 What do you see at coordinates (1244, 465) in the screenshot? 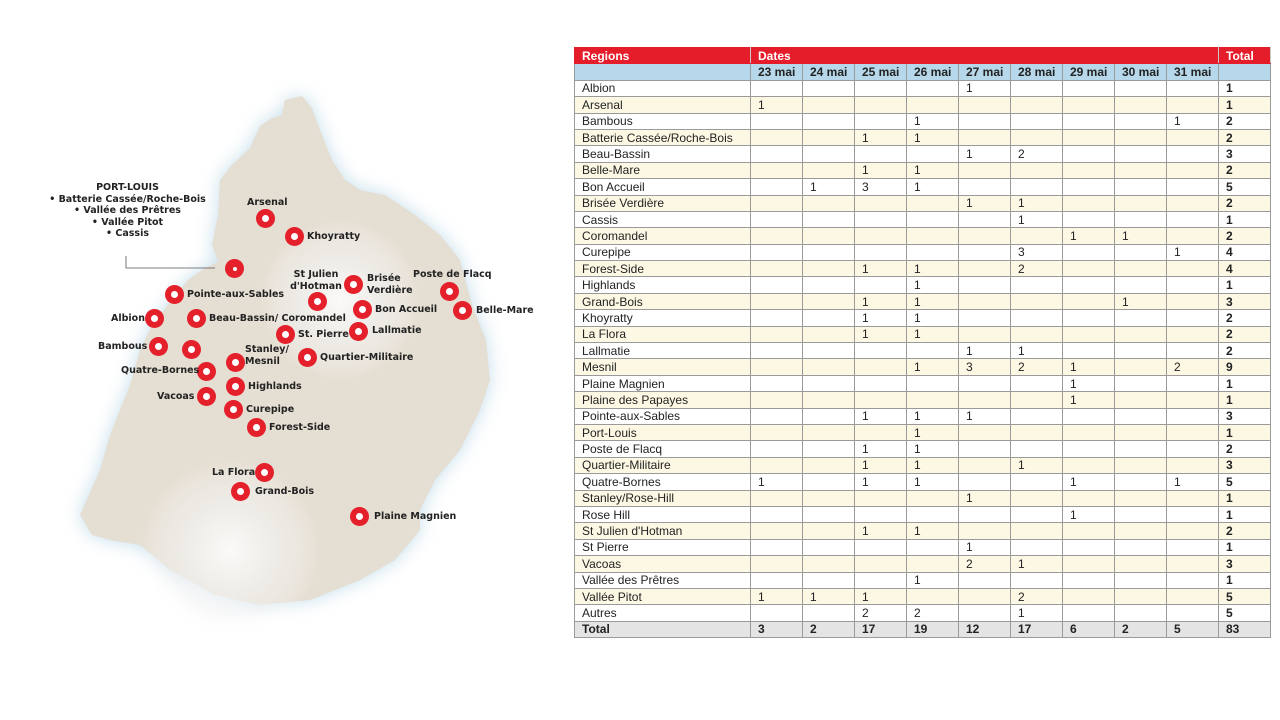
I see `row-total: 3` at bounding box center [1244, 465].